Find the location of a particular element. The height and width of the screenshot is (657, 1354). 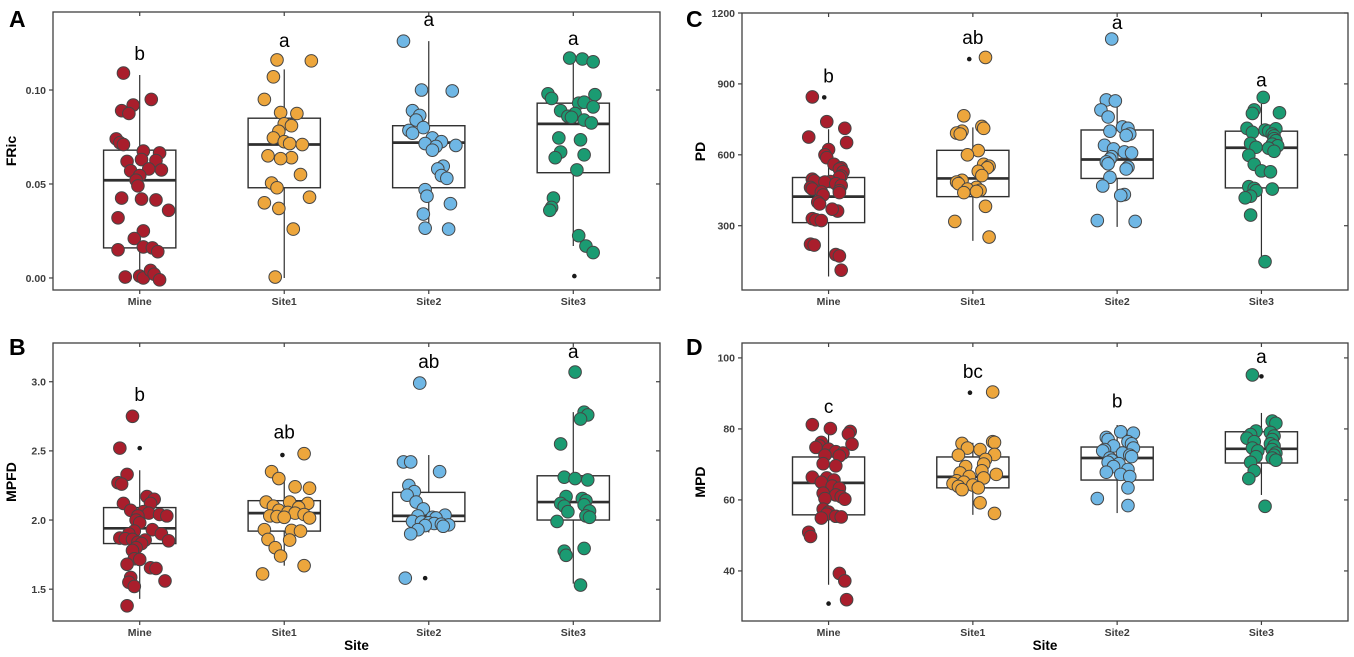

y-tick-label: 40 is located at coordinates (729, 572).